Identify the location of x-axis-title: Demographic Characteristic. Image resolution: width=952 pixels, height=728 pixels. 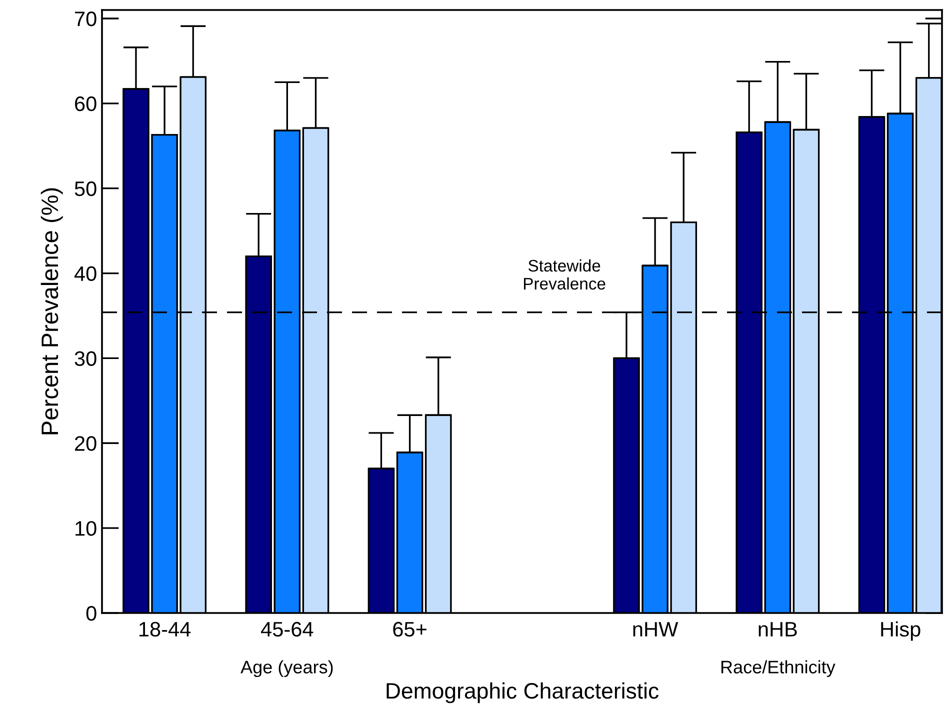
(522, 693).